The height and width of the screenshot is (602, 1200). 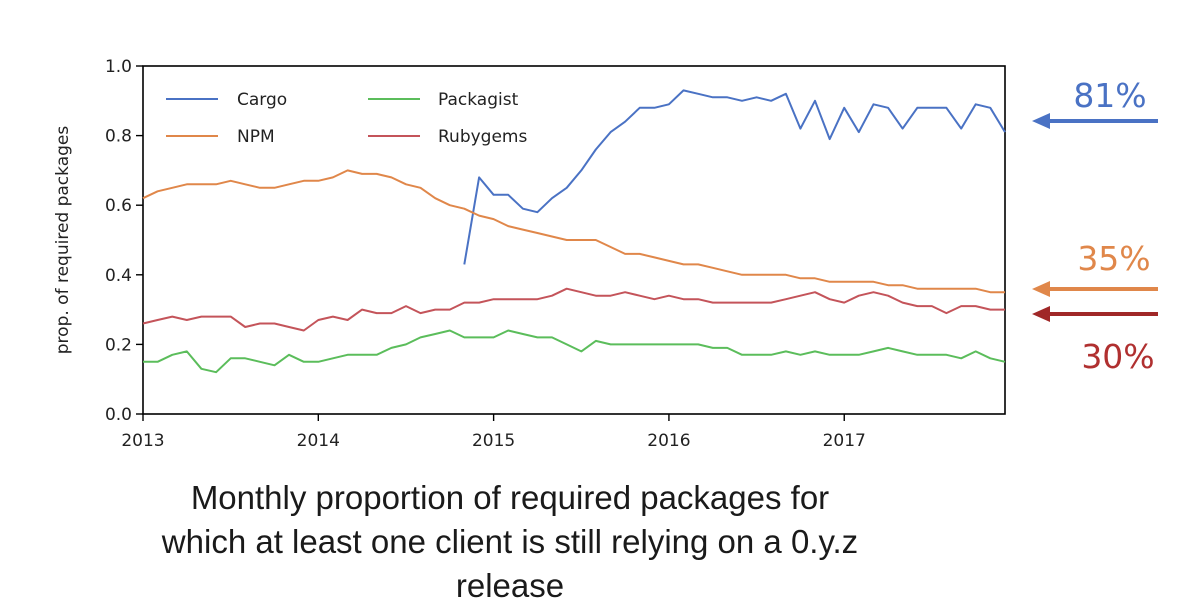 I want to click on annotation-label-rubygems: 30%, so click(x=1117, y=356).